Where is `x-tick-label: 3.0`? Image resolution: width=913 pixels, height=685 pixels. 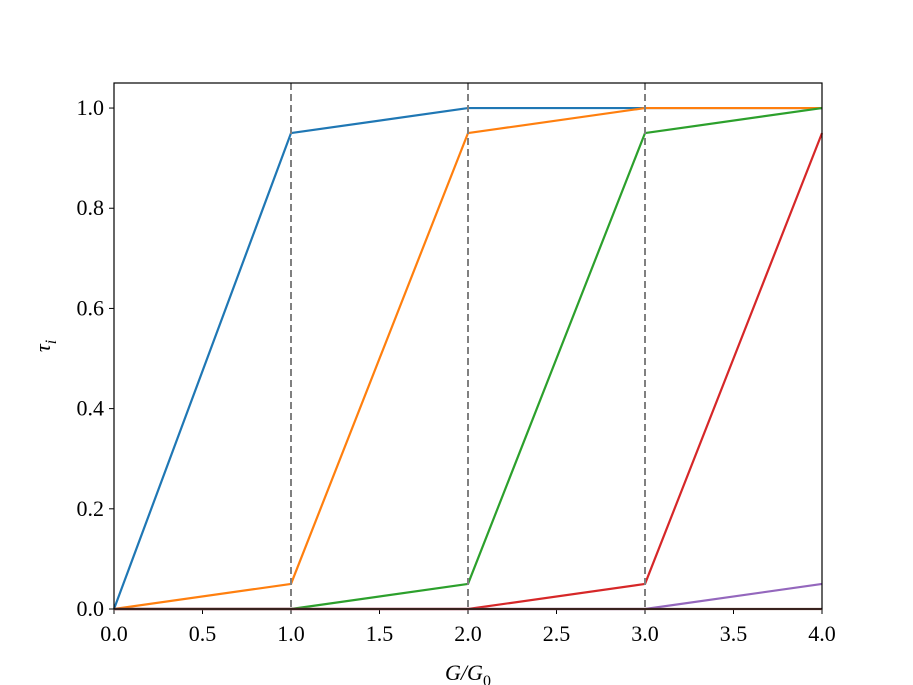
x-tick-label: 3.0 is located at coordinates (645, 633).